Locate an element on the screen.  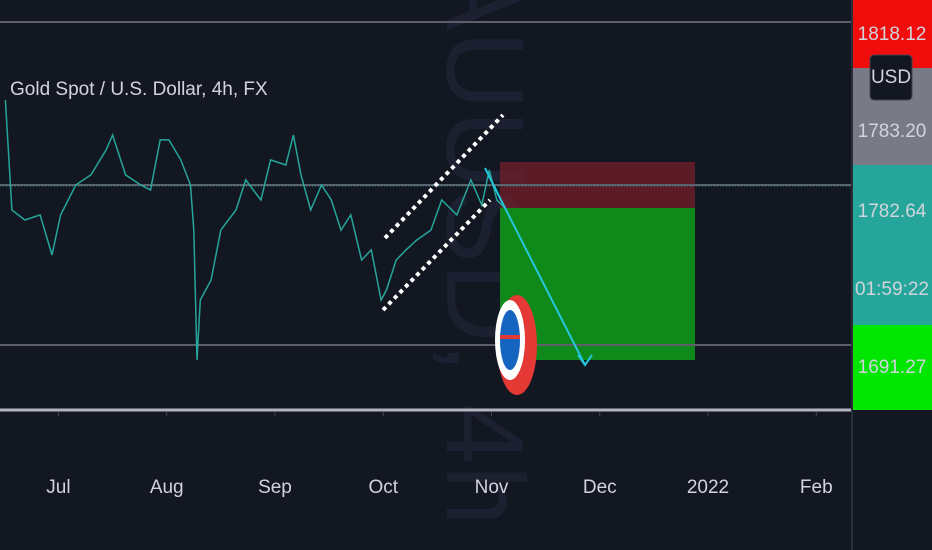
currency: USD is located at coordinates (891, 77).